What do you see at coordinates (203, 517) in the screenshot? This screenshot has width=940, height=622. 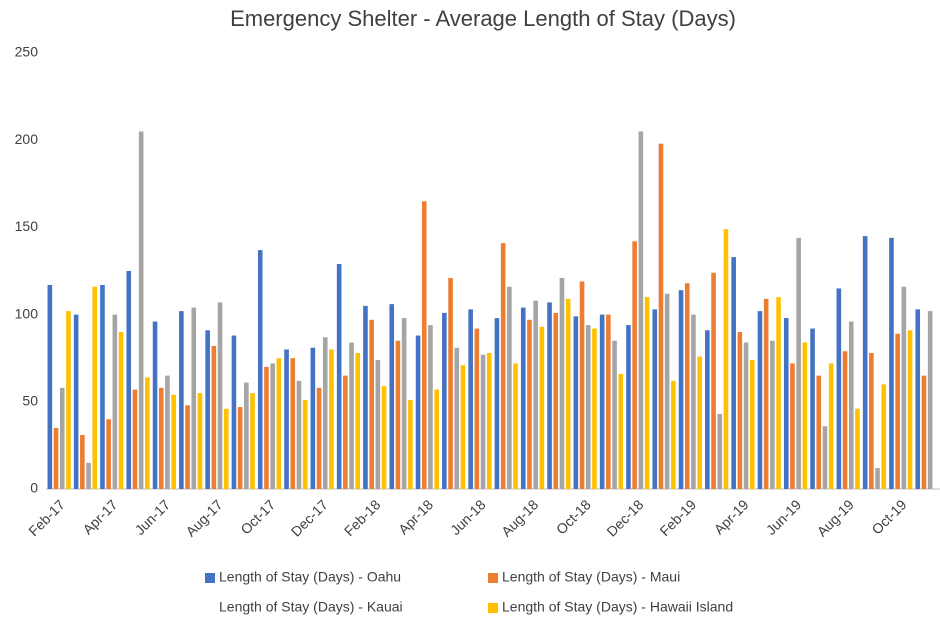 I see `x-tick-label: Aug-17` at bounding box center [203, 517].